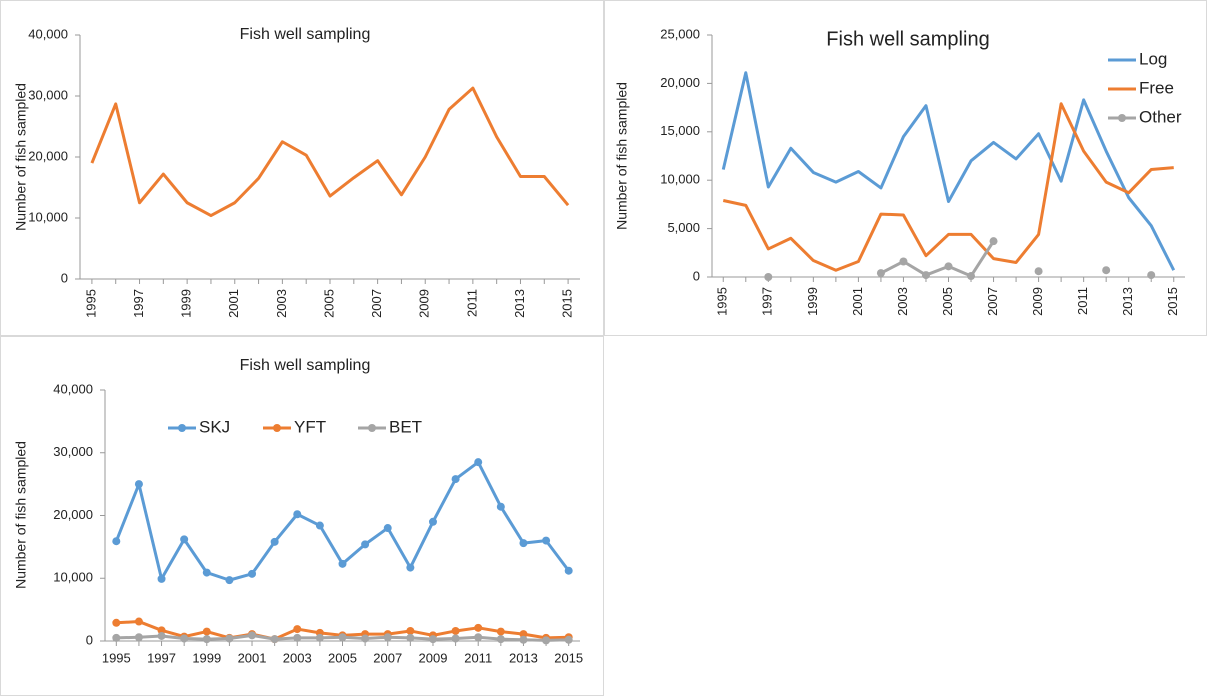 This screenshot has width=1207, height=696. I want to click on y-tick-label: 5,000, so click(683, 227).